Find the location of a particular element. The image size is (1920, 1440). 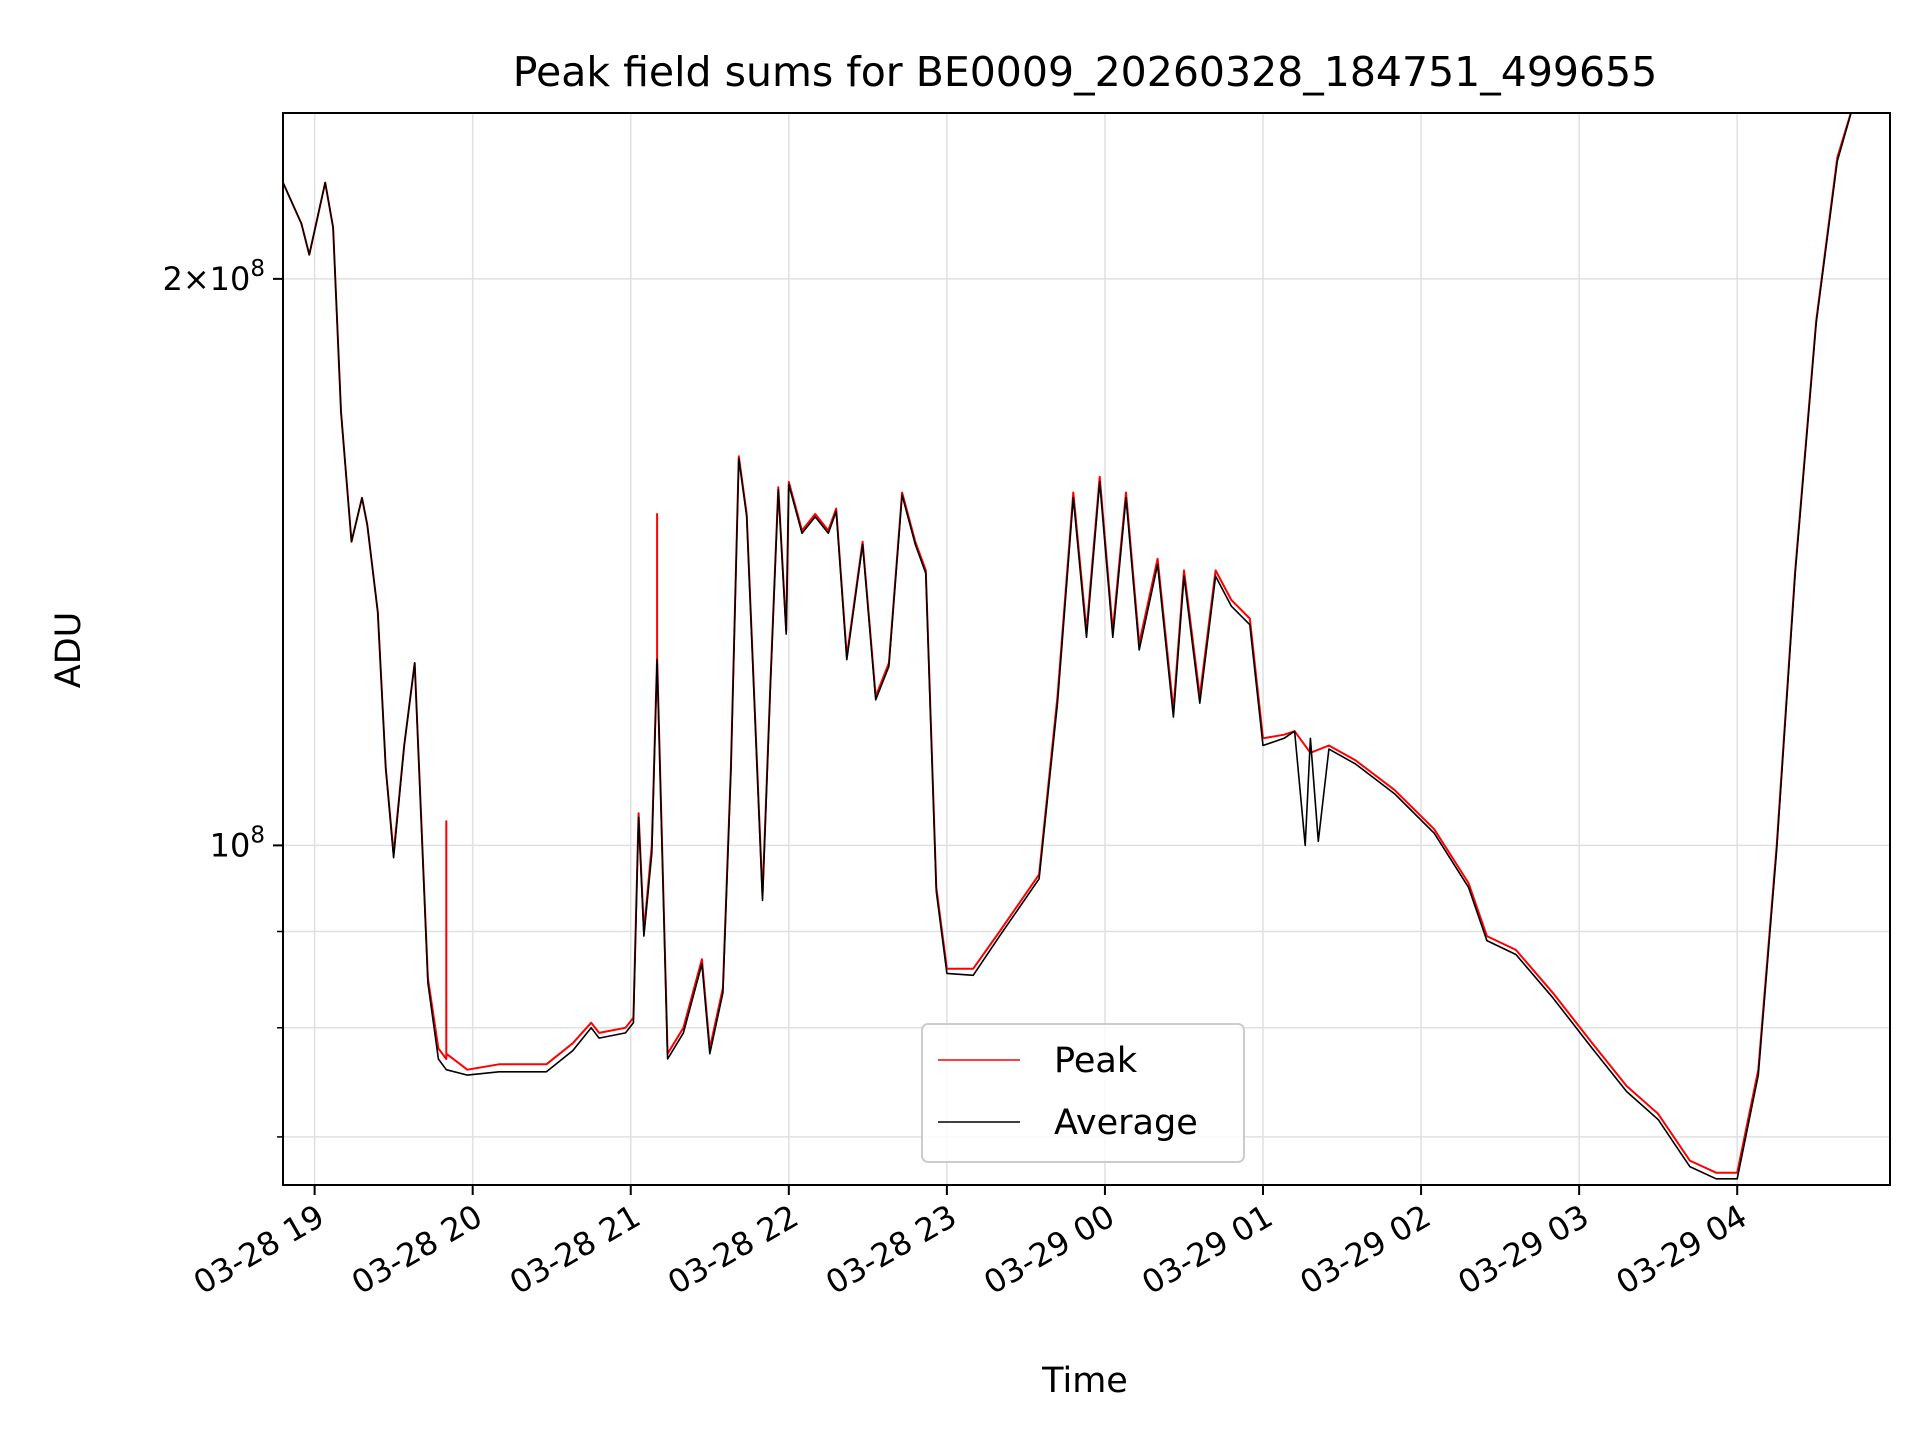

x-axis-label: Time is located at coordinates (1084, 1381).